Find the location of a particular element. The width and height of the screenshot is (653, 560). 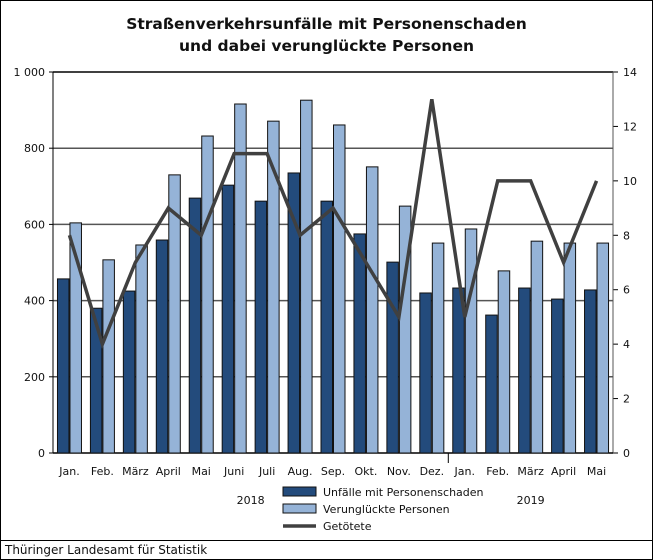

left-axis-tick-label: 1 000 is located at coordinates (30, 72).